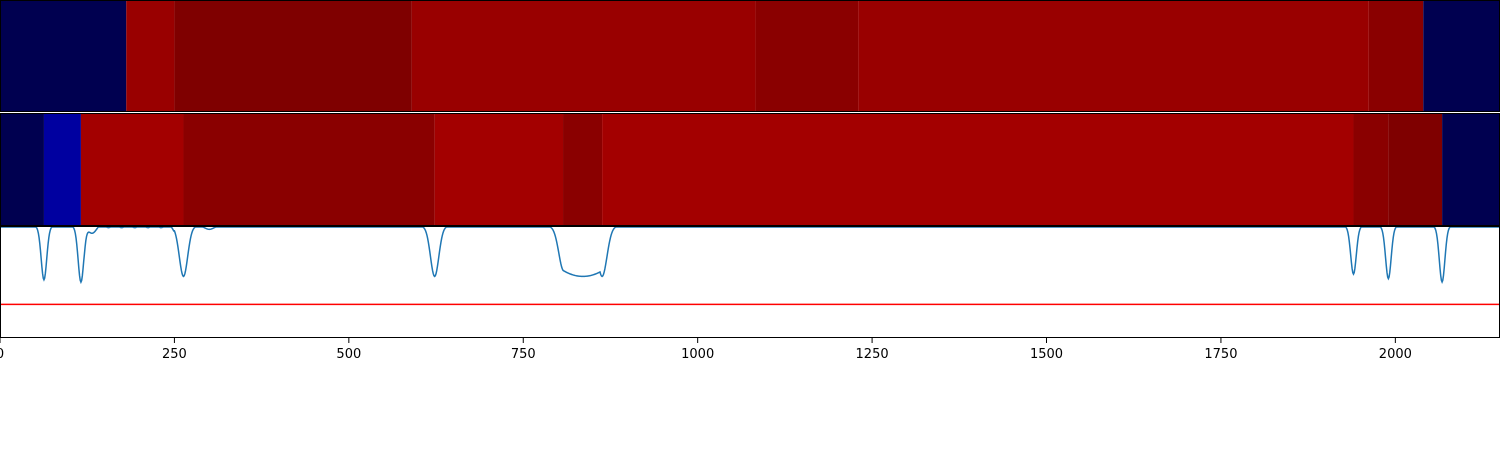 This screenshot has width=1500, height=450. Describe the element at coordinates (1046, 354) in the screenshot. I see `x-tick-label-1500: 1500` at that location.